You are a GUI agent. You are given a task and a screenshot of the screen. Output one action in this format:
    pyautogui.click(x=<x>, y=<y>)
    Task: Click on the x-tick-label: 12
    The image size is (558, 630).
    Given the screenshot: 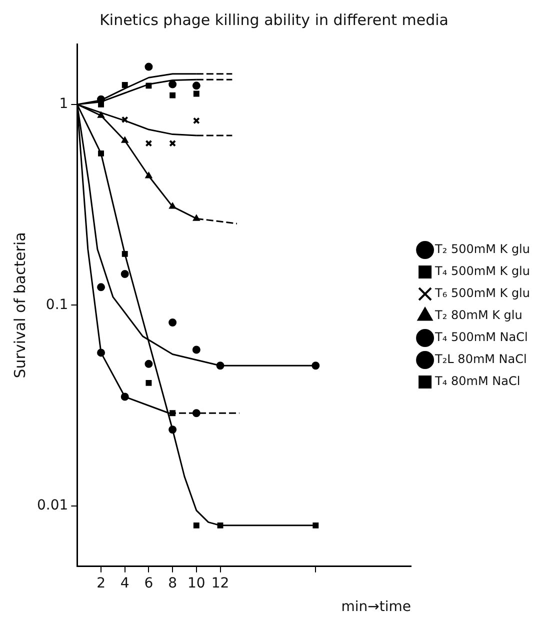 What is the action you would take?
    pyautogui.click(x=220, y=583)
    